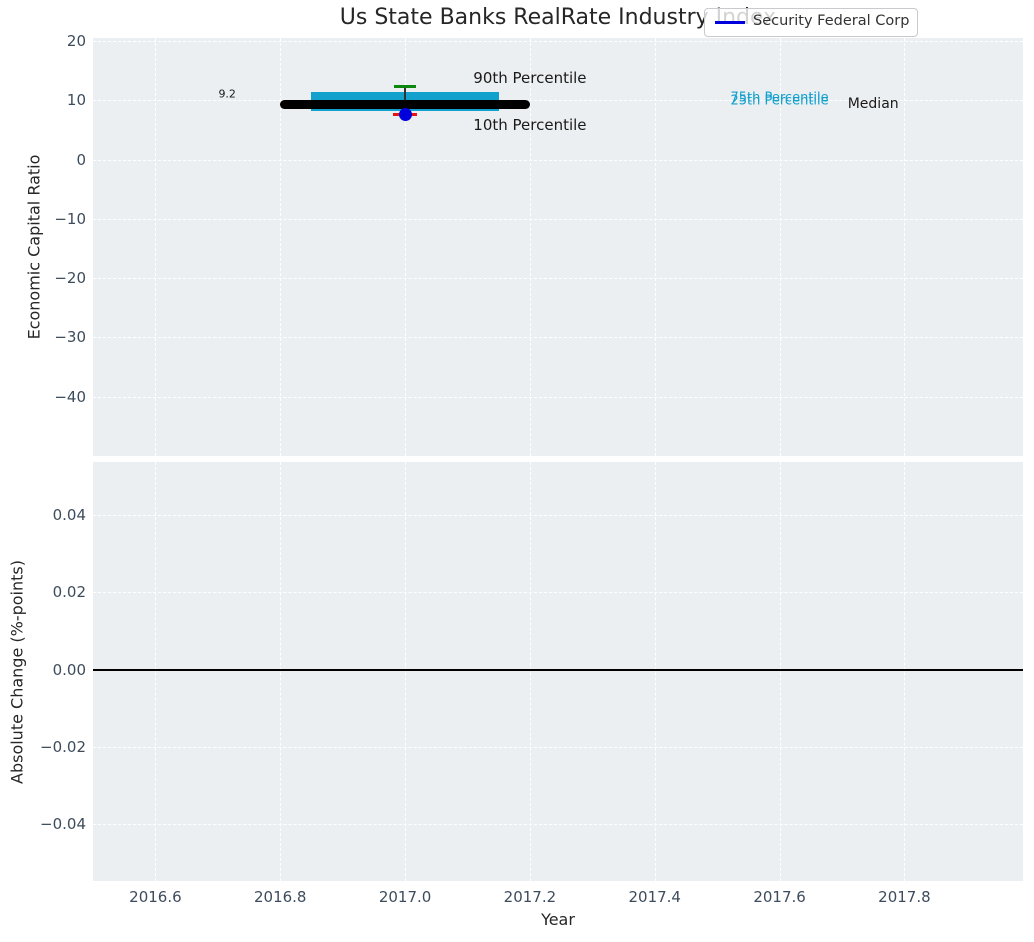 The height and width of the screenshot is (942, 1034). What do you see at coordinates (730, 22) in the screenshot?
I see `legend-line-sample-icon` at bounding box center [730, 22].